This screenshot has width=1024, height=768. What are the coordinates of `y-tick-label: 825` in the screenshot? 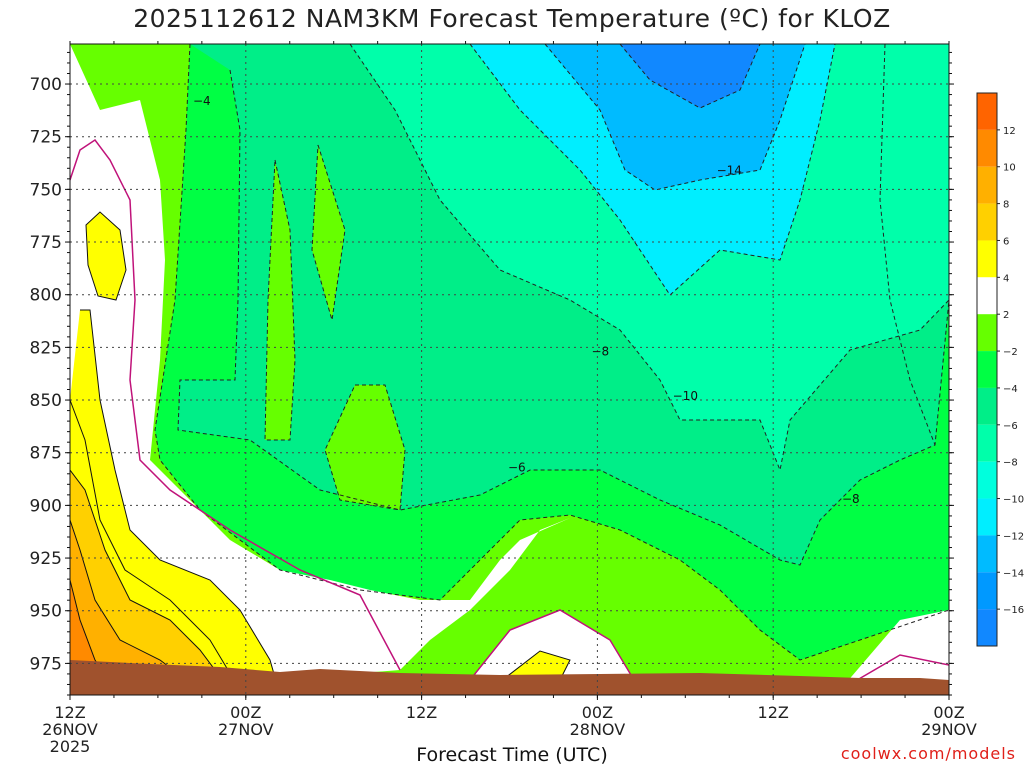 It's located at (46, 348).